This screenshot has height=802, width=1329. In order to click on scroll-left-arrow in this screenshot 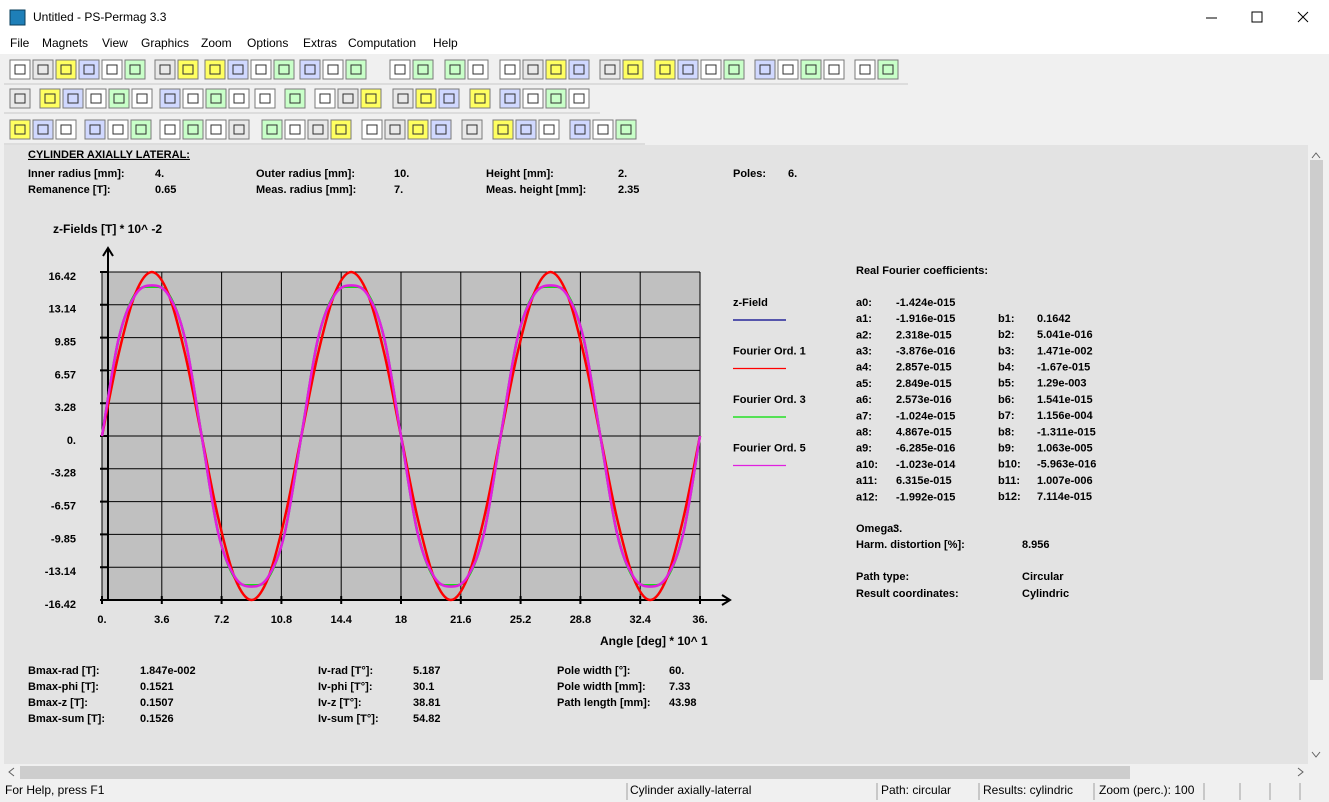, I will do `click(11, 772)`.